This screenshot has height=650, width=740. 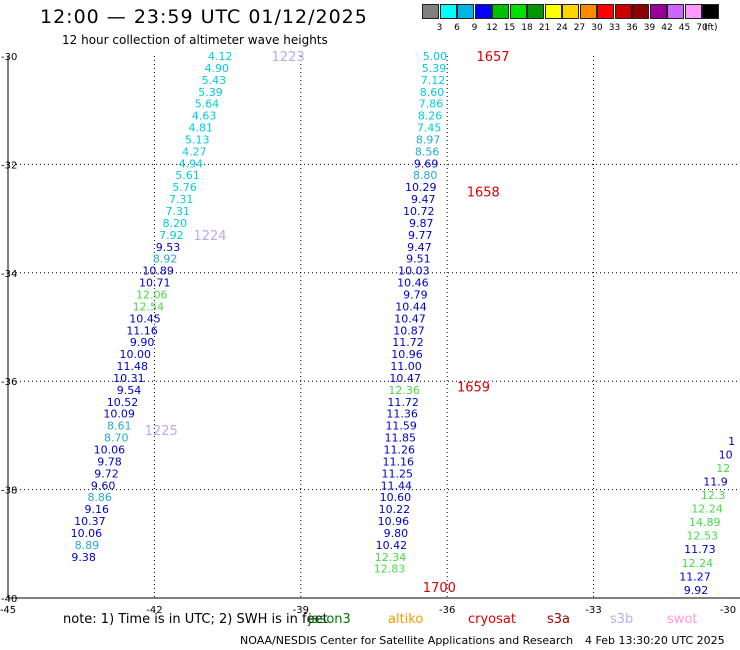 I want to click on wave-height-point: 12.34, so click(x=391, y=557).